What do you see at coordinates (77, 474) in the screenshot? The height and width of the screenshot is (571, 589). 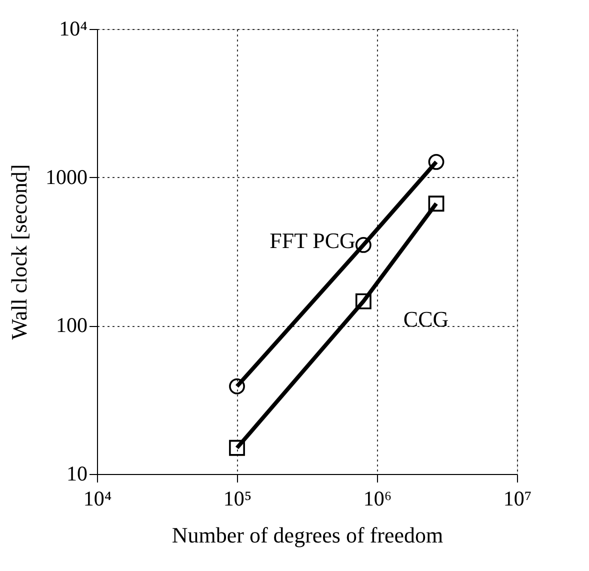 I see `y-tick-label: 10` at bounding box center [77, 474].